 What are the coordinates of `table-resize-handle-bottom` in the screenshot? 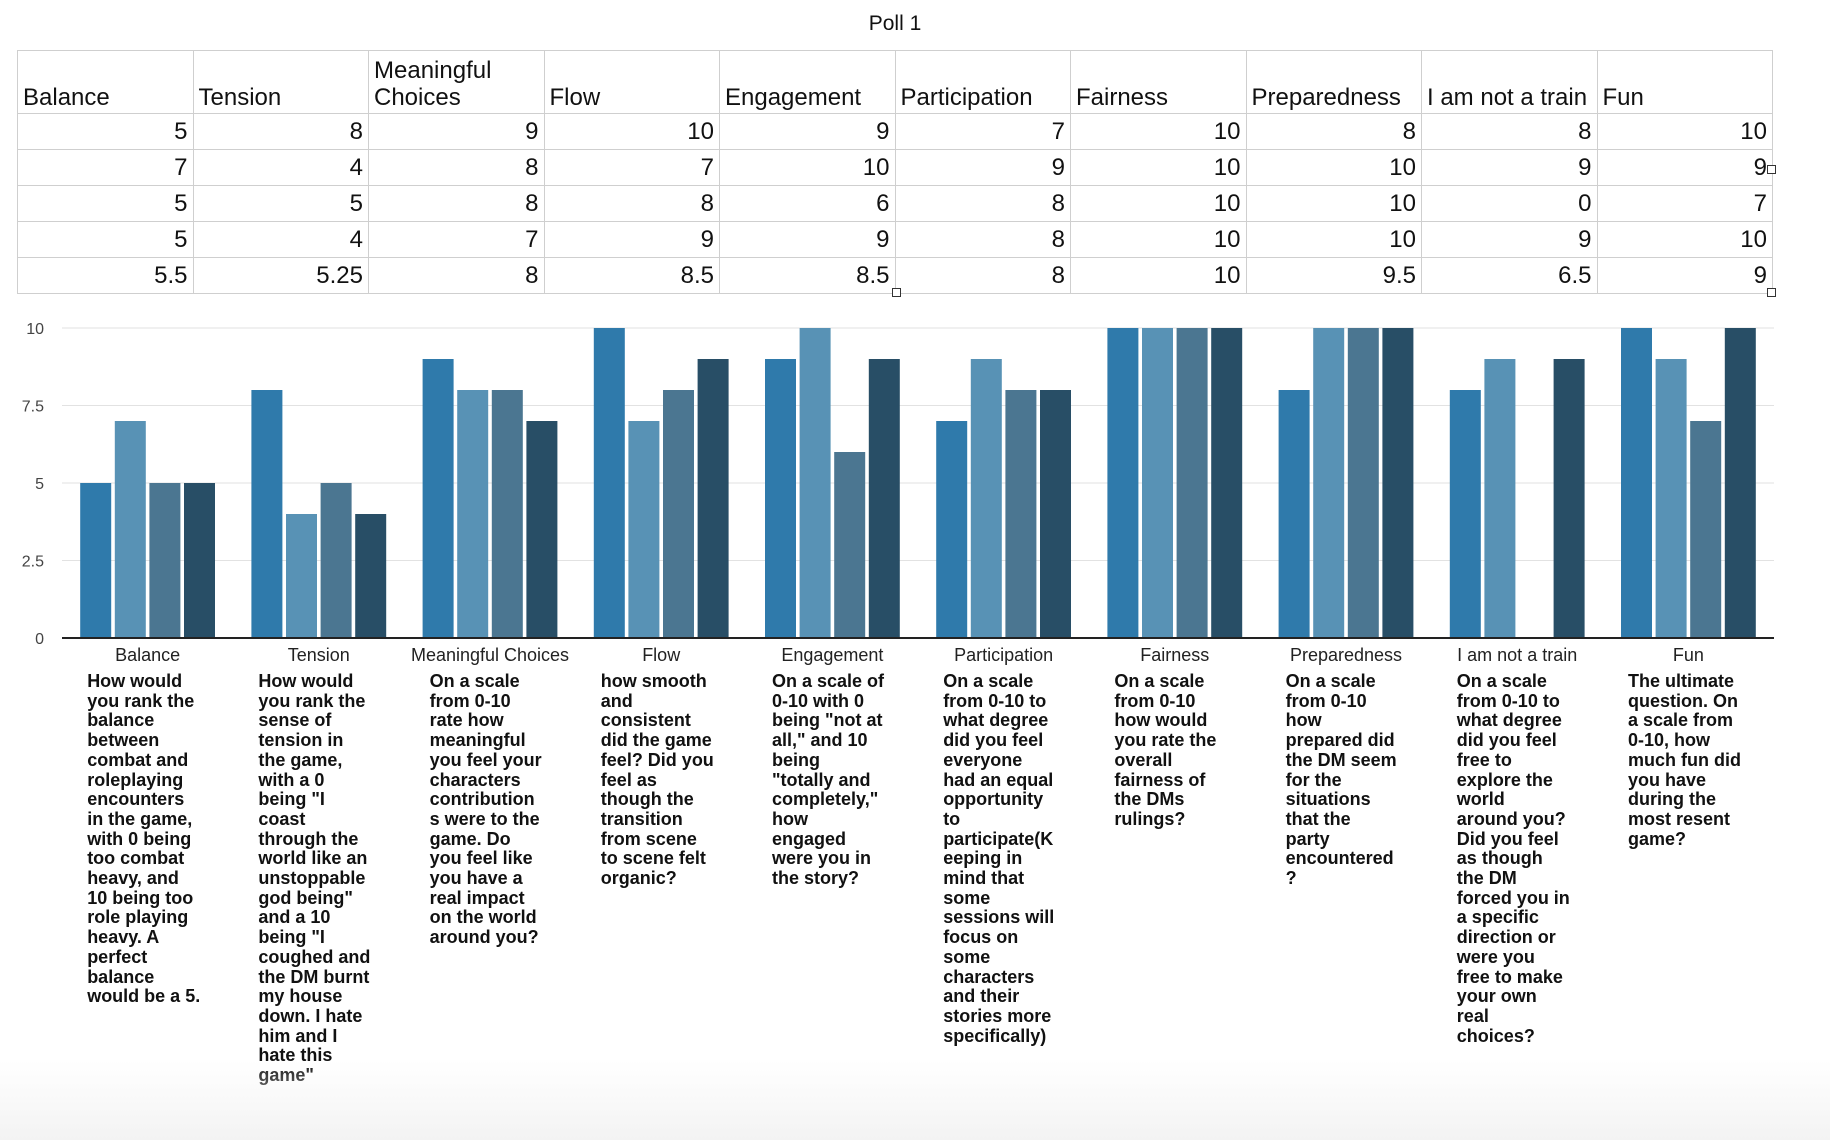 It's located at (896, 292).